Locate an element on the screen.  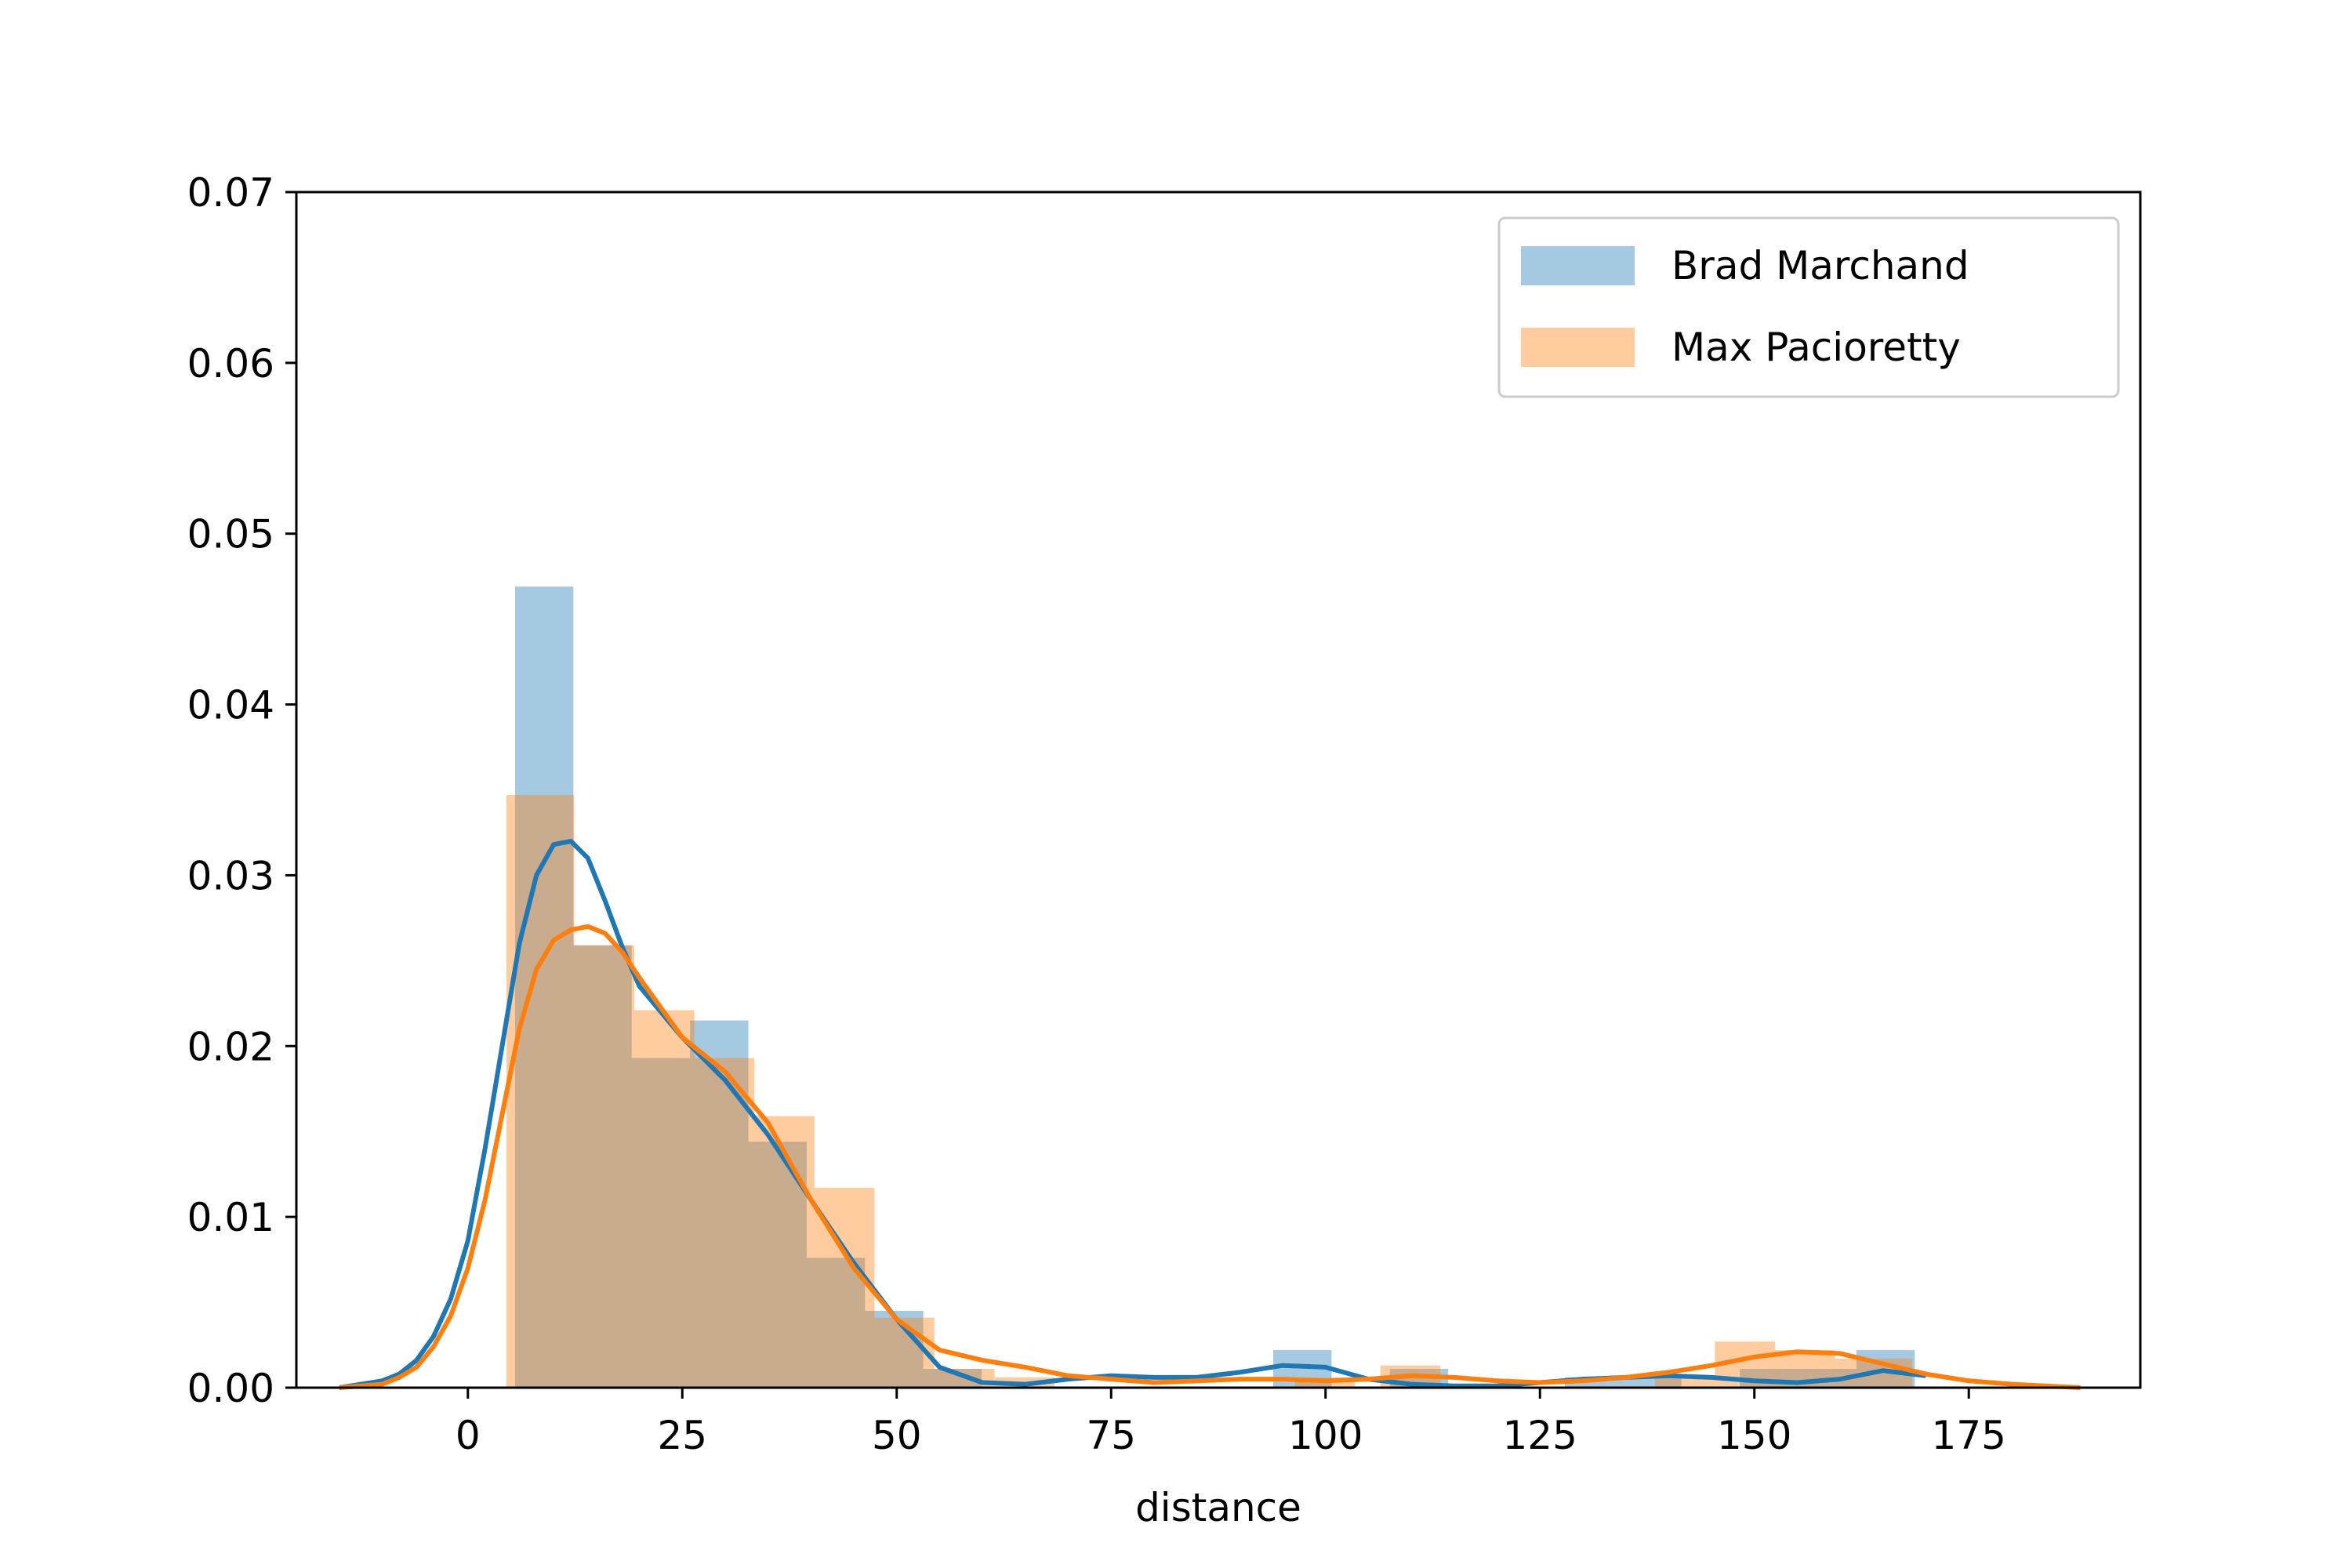
legend-box is located at coordinates (1809, 307).